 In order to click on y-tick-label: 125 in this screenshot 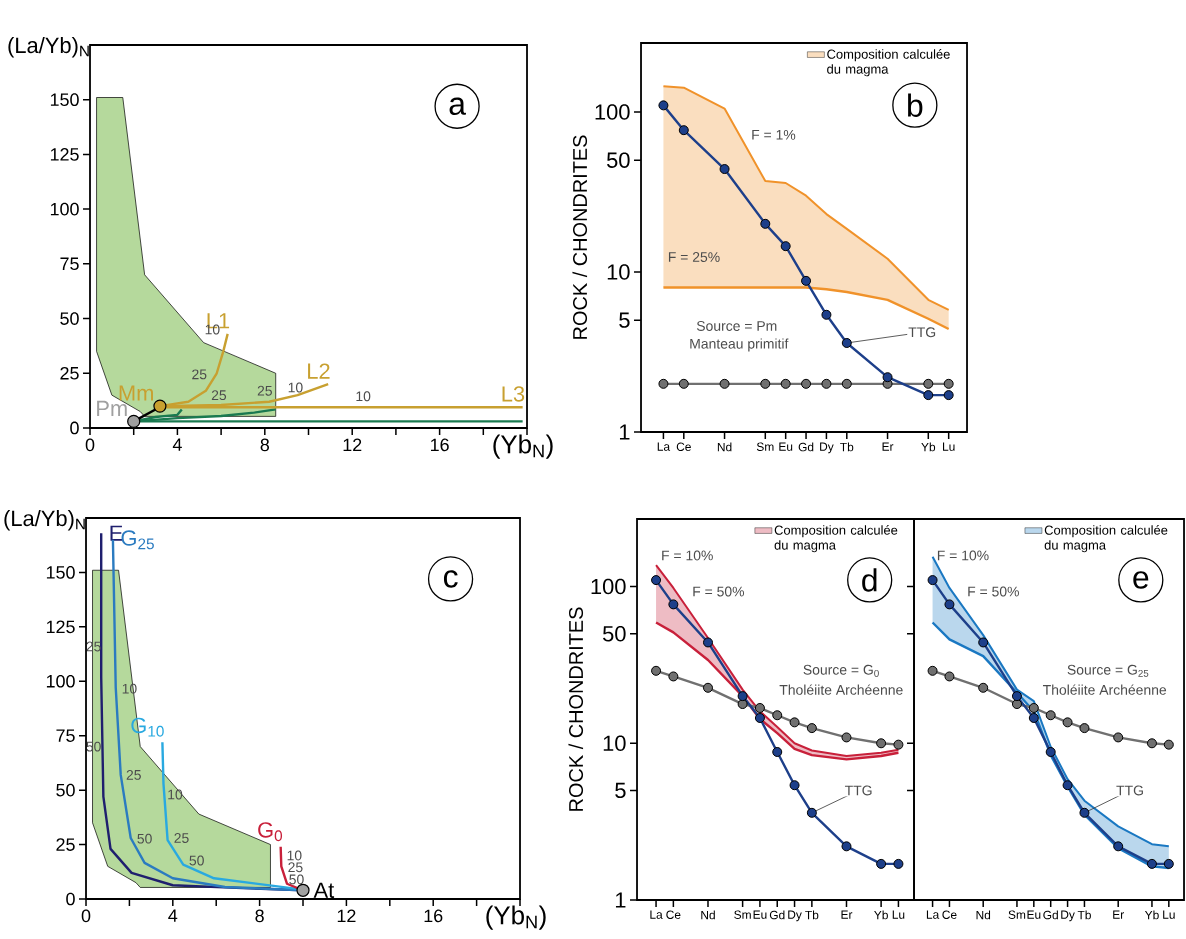, I will do `click(64, 154)`.